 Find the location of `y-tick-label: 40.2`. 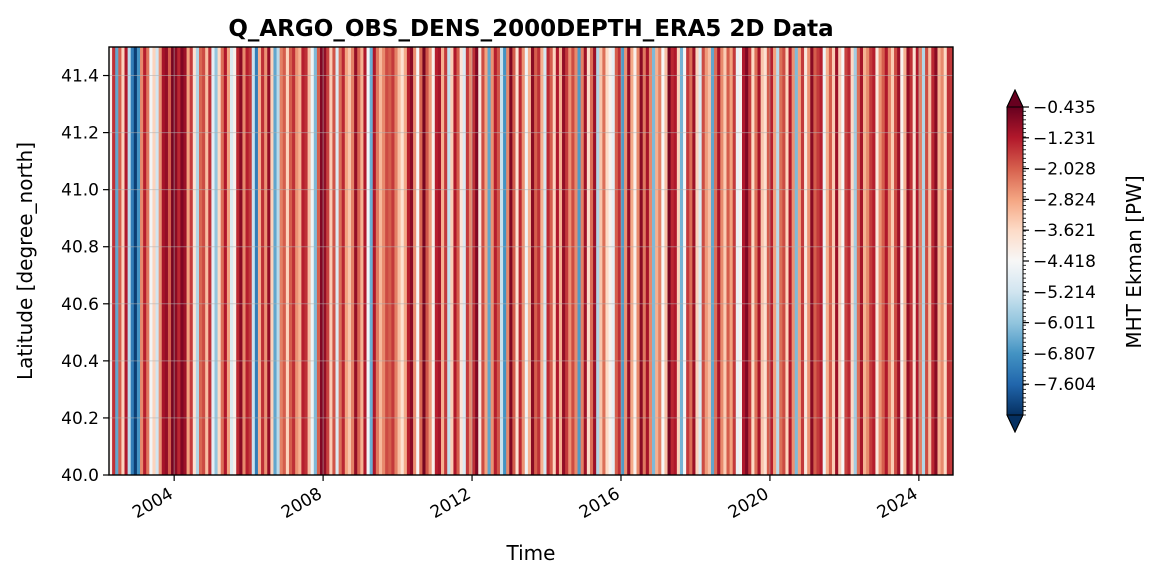

y-tick-label: 40.2 is located at coordinates (80, 419).